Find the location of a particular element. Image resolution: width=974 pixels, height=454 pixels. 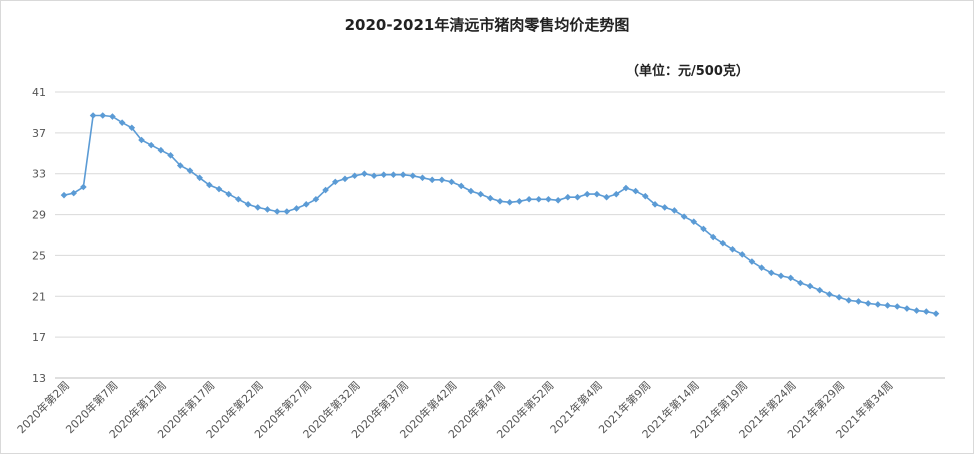

y-tick-label: 13 is located at coordinates (39, 378).